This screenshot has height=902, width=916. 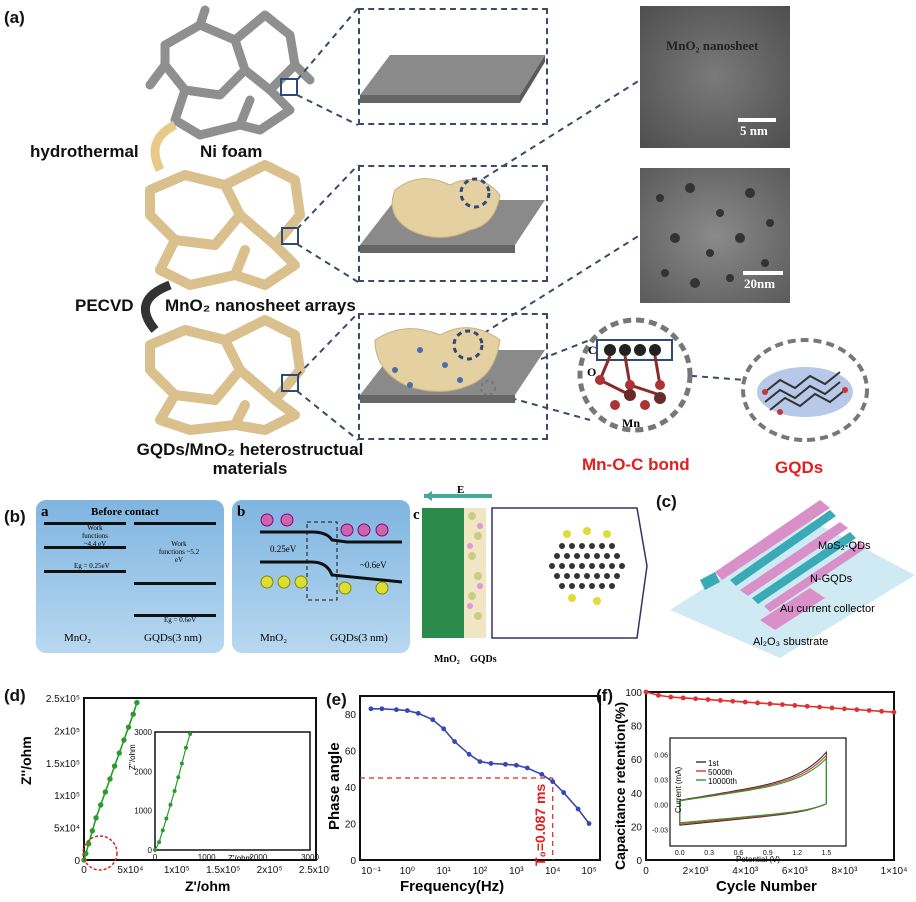 I want to click on d-xtick: 5x10⁴, so click(x=130, y=870).